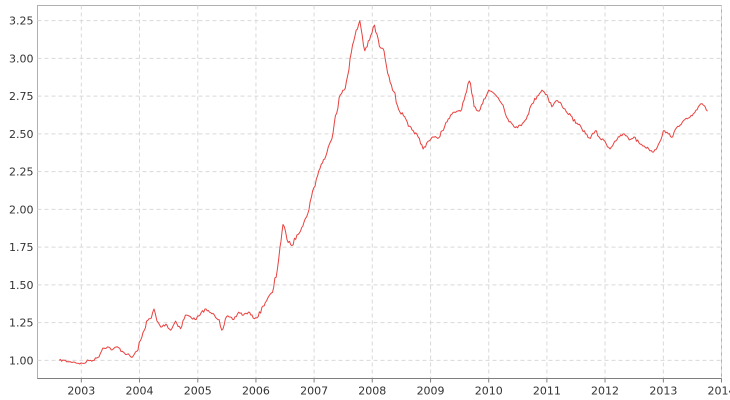 This screenshot has height=400, width=730. What do you see at coordinates (719, 391) in the screenshot?
I see `x-tick-label: 2014` at bounding box center [719, 391].